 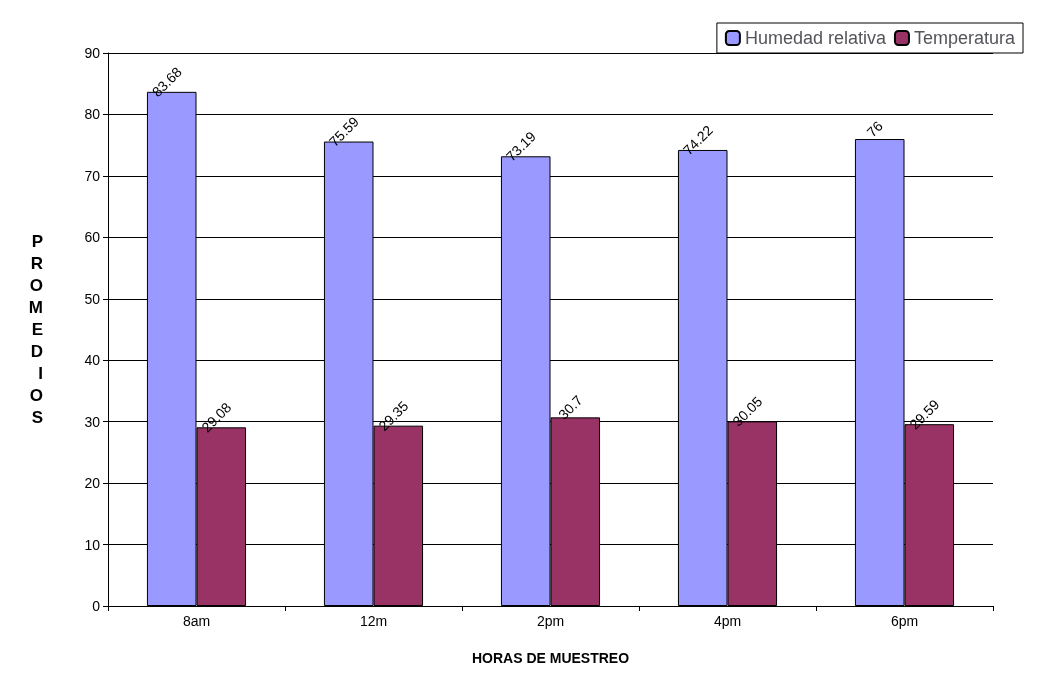 I want to click on x-tick-label: 12m, so click(x=373, y=621).